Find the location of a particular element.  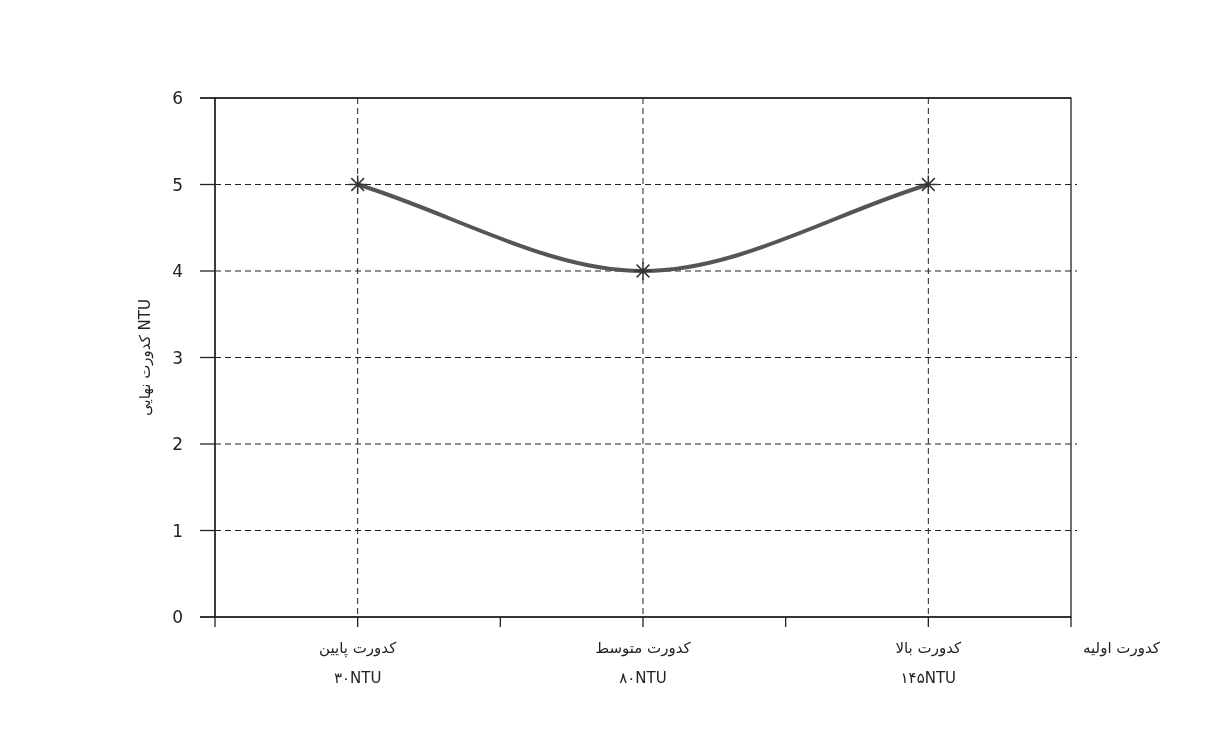

x-tick-label: کدورت پایین ۳۰NTU is located at coordinates (358, 663).